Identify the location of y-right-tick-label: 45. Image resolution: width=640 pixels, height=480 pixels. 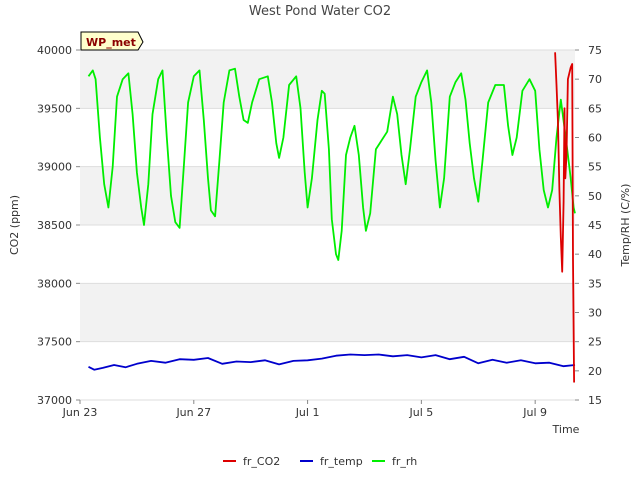
(595, 225).